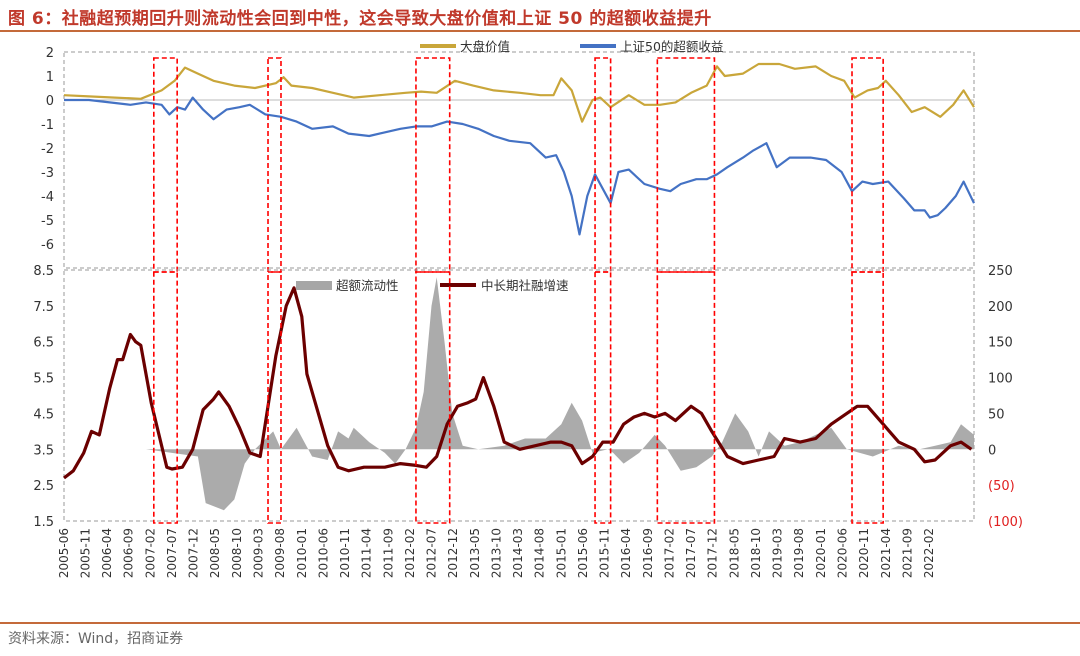  What do you see at coordinates (194, 553) in the screenshot?
I see `x-tick-label: 2007-12` at bounding box center [194, 553].